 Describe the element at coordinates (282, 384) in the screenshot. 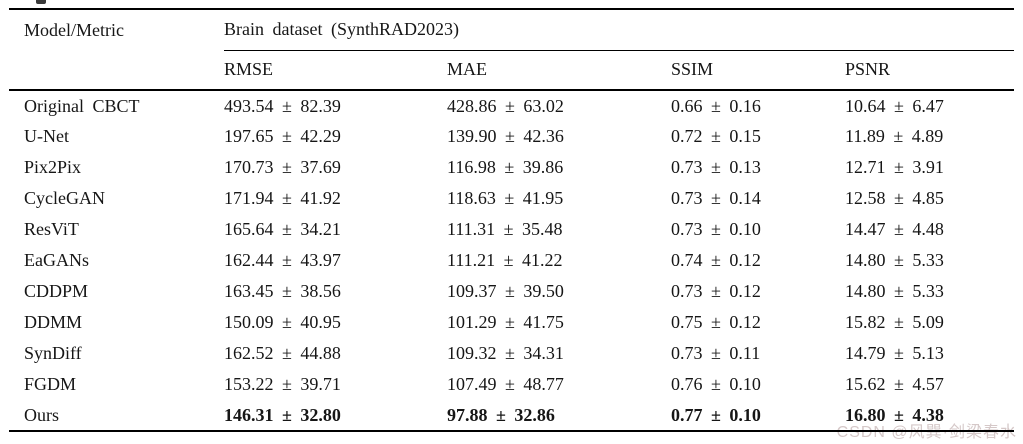

I see `rmse-value-cell: 153.22 ± 39.71` at that location.